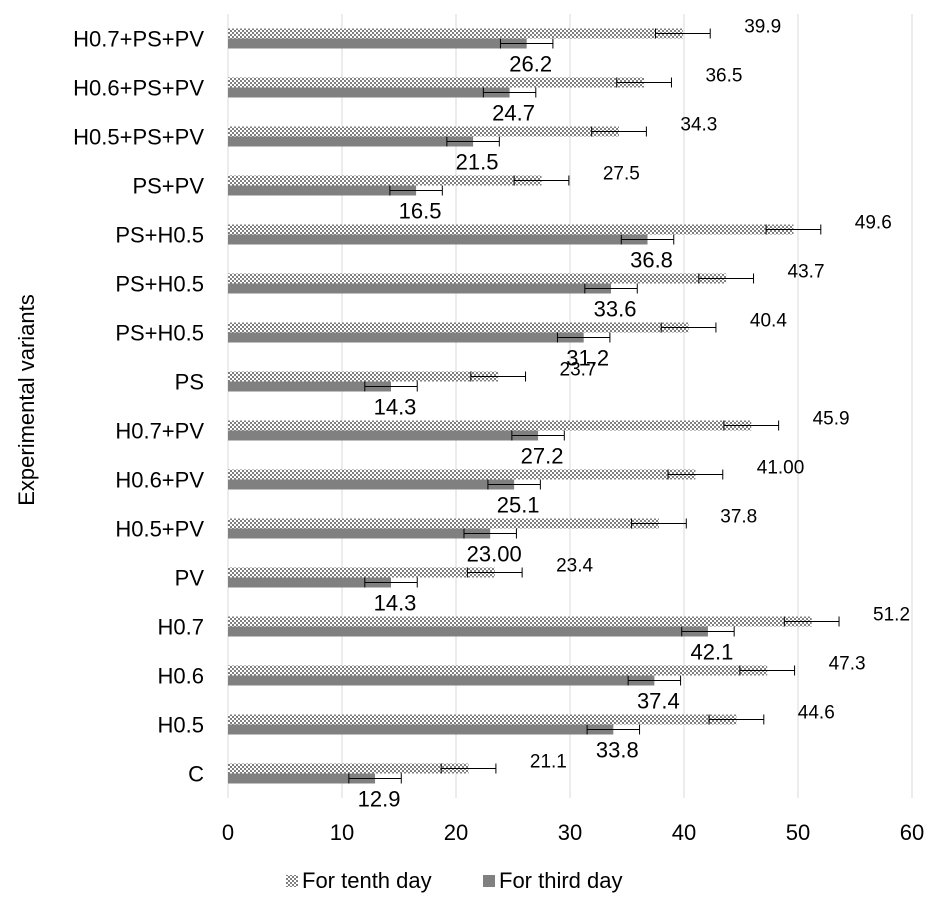  What do you see at coordinates (574, 566) in the screenshot?
I see `data-label-tenth-day: 23.4` at bounding box center [574, 566].